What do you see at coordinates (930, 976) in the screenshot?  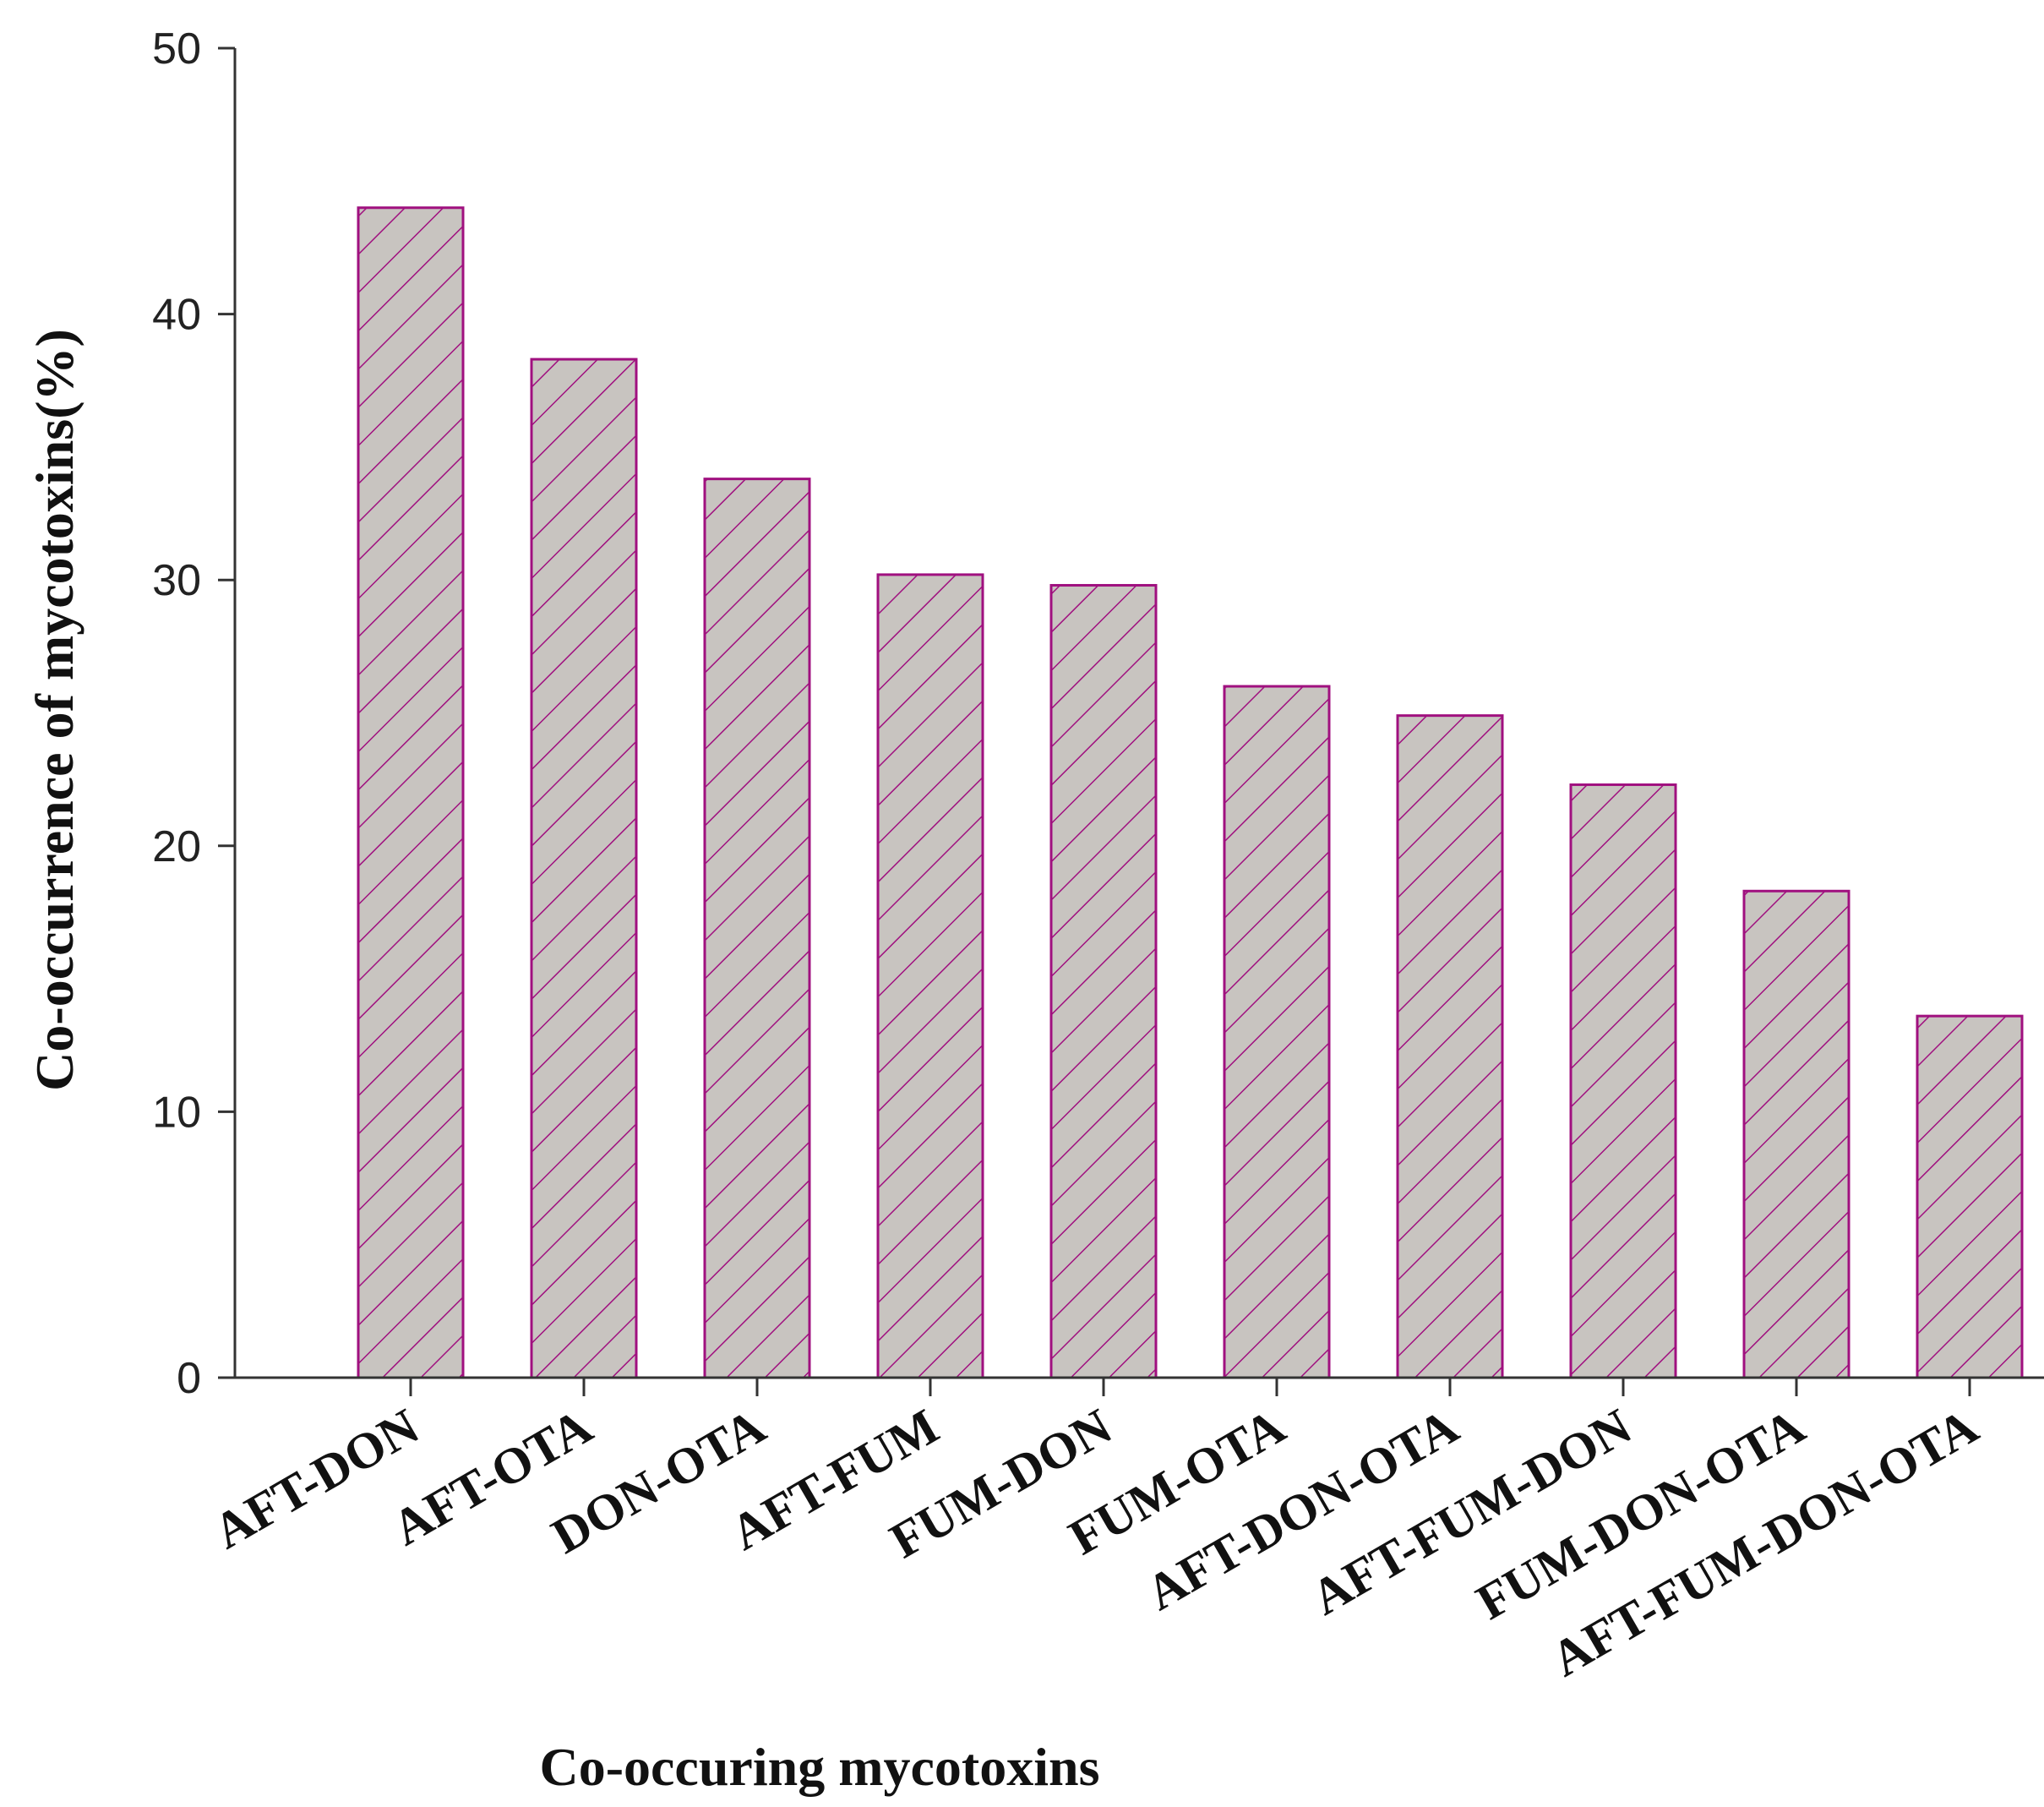 I see `bar-aft-fum` at bounding box center [930, 976].